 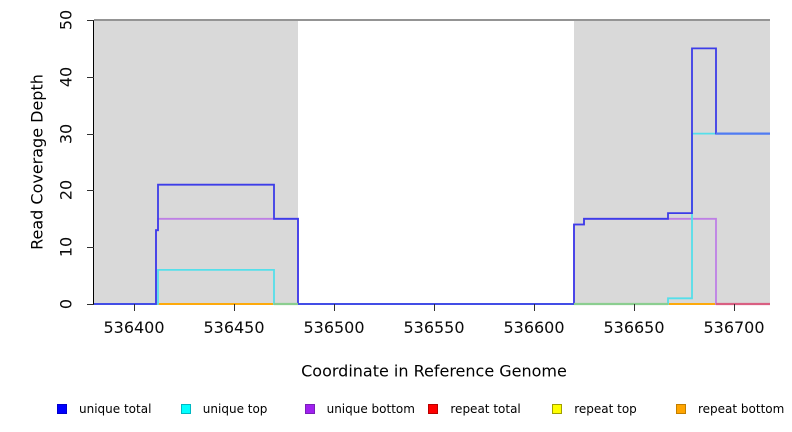 I want to click on legend-item: repeat total, so click(x=484, y=409).